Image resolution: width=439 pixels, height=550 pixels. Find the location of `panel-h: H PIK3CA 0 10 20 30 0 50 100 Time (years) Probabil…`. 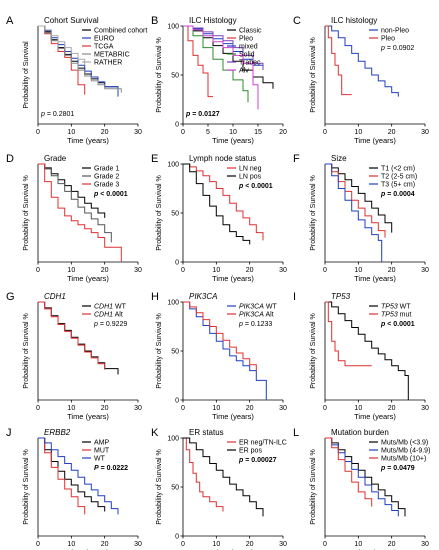

panel-h: H PIK3CA 0 10 20 30 0 50 100 Time (years) Probabil… is located at coordinates (219, 356).